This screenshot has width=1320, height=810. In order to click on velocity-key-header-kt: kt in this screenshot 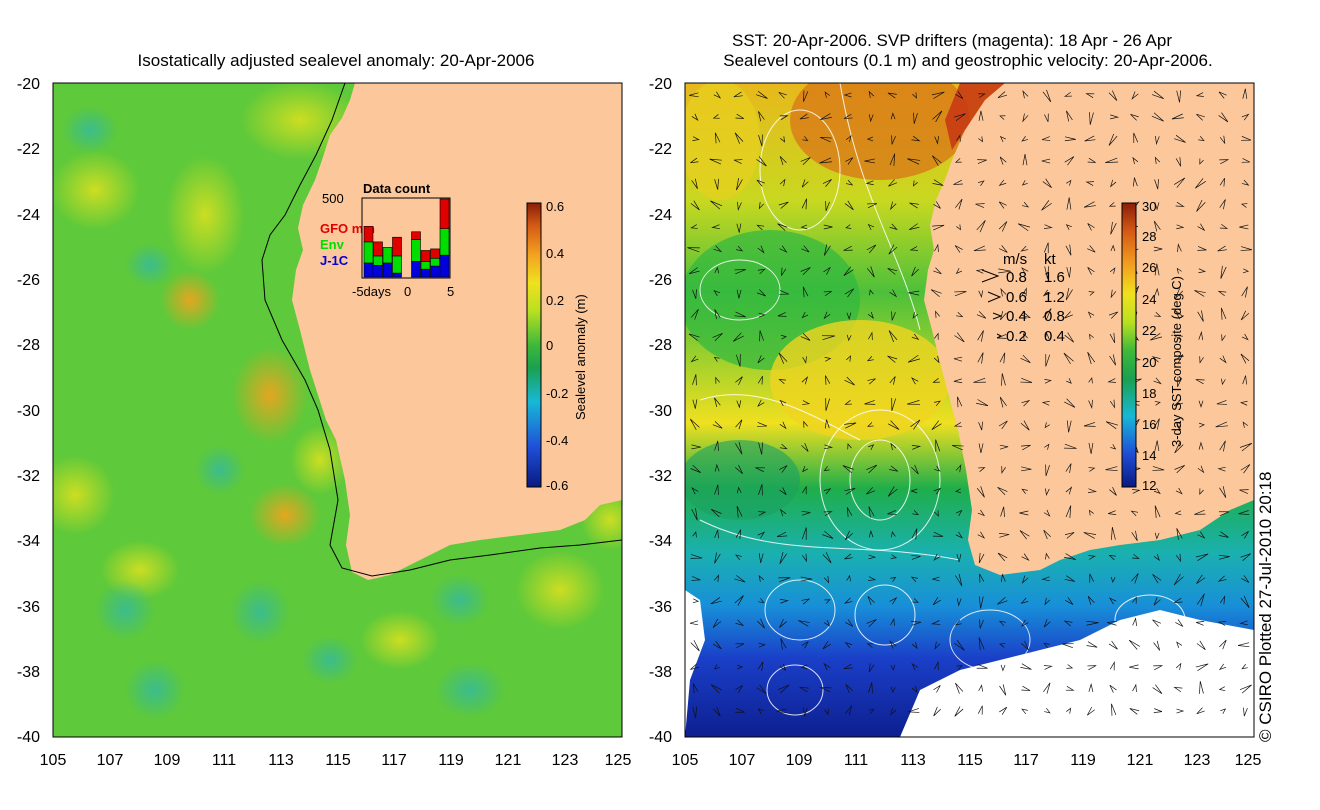, I will do `click(1050, 259)`.